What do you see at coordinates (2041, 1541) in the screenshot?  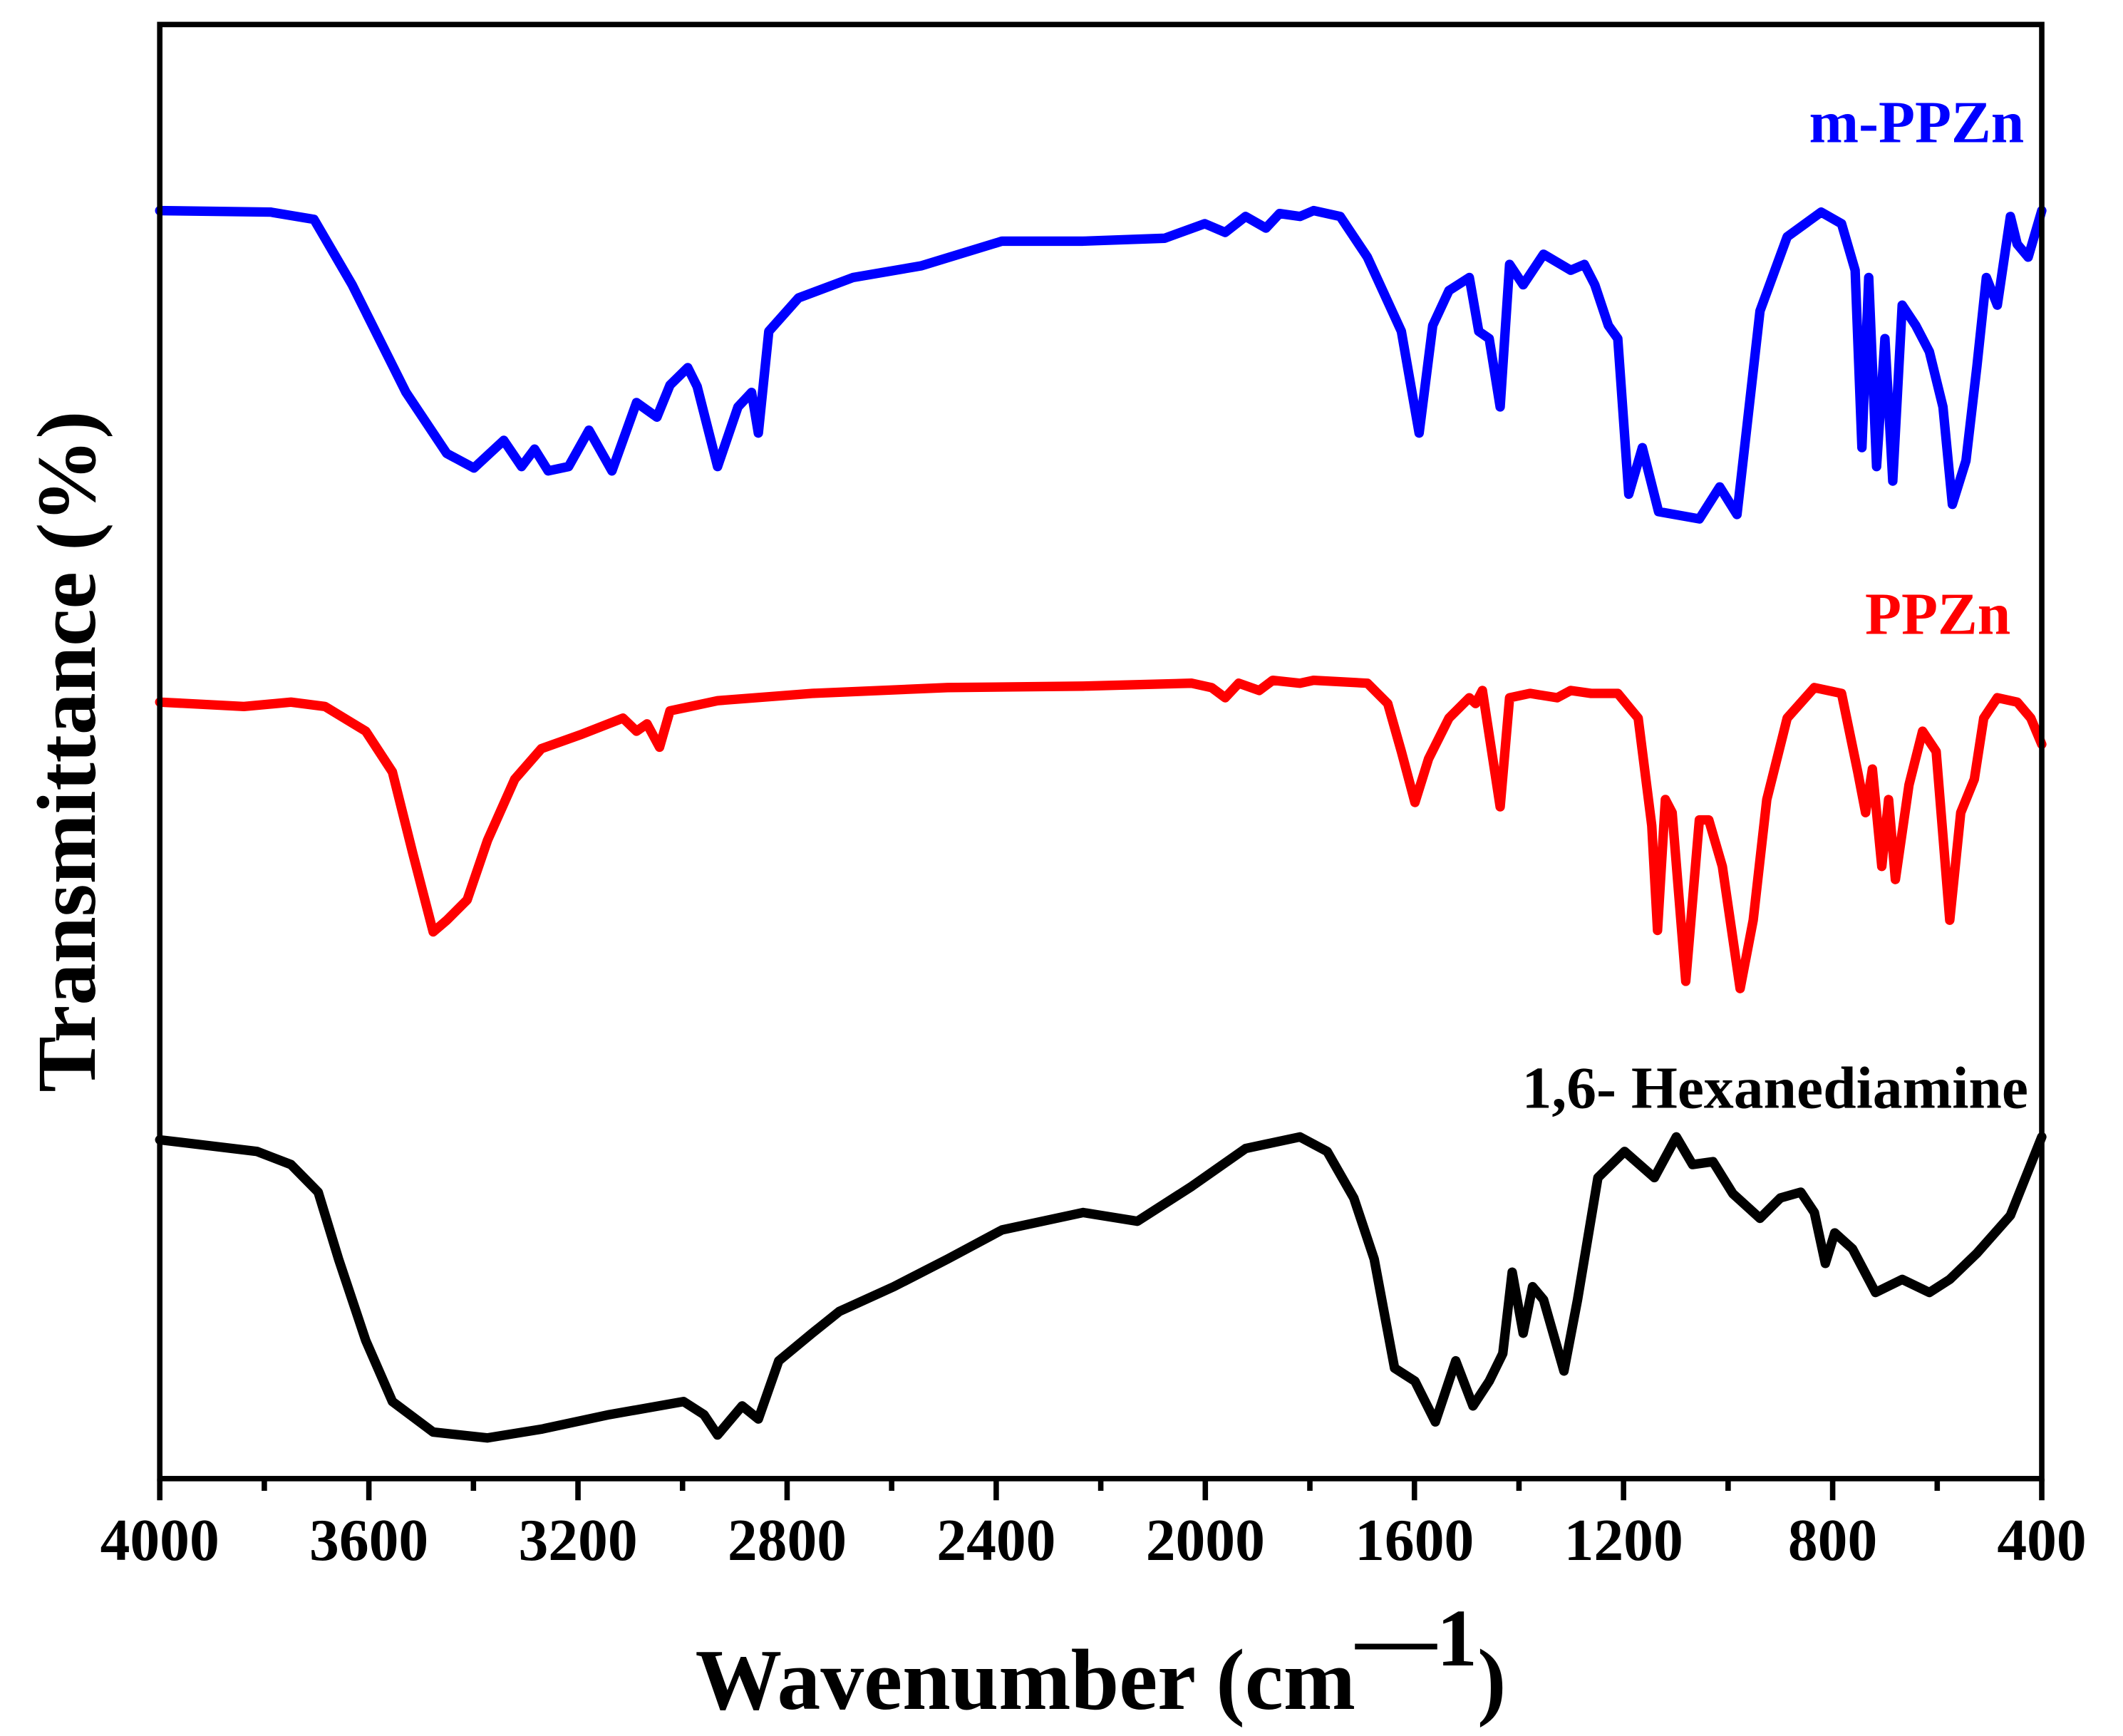 I see `x-tick-label: 400` at bounding box center [2041, 1541].